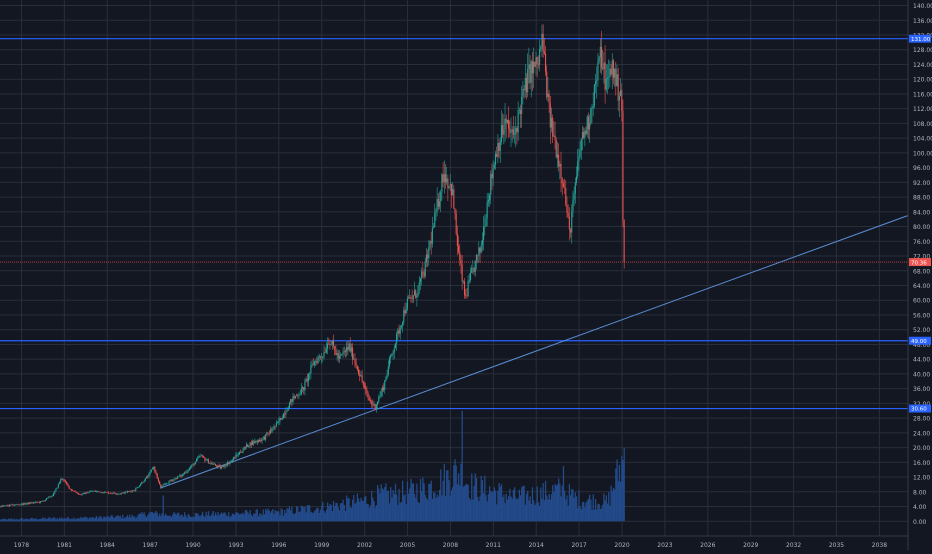 The image size is (932, 554). Describe the element at coordinates (922, 80) in the screenshot. I see `price-tick-label: 120.00` at that location.